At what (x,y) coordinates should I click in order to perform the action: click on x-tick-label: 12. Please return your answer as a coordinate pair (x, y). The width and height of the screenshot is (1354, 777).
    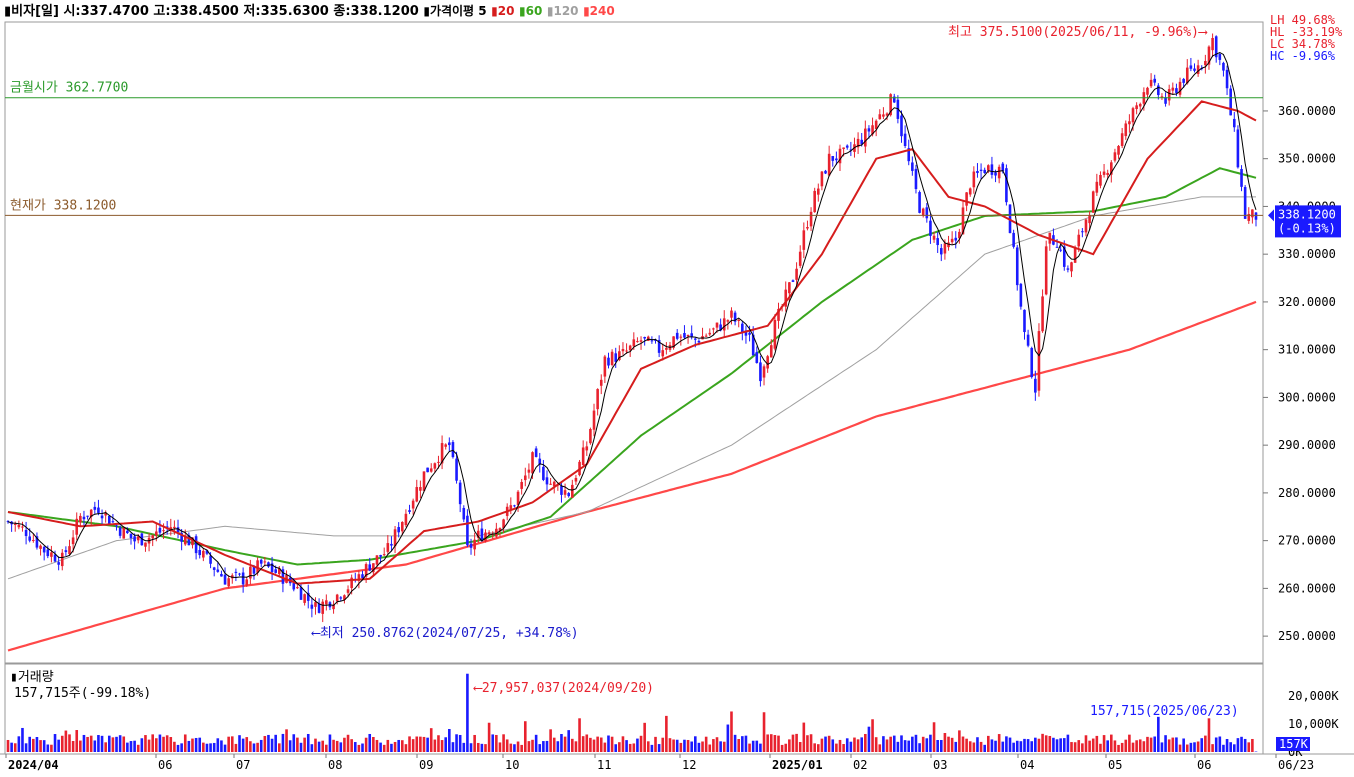
    Looking at the image, I should click on (689, 765).